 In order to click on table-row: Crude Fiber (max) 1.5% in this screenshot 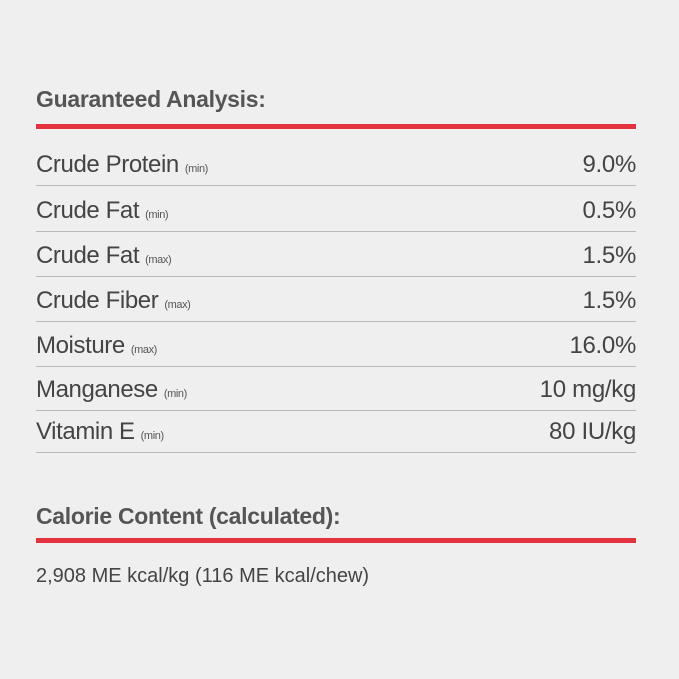, I will do `click(336, 299)`.